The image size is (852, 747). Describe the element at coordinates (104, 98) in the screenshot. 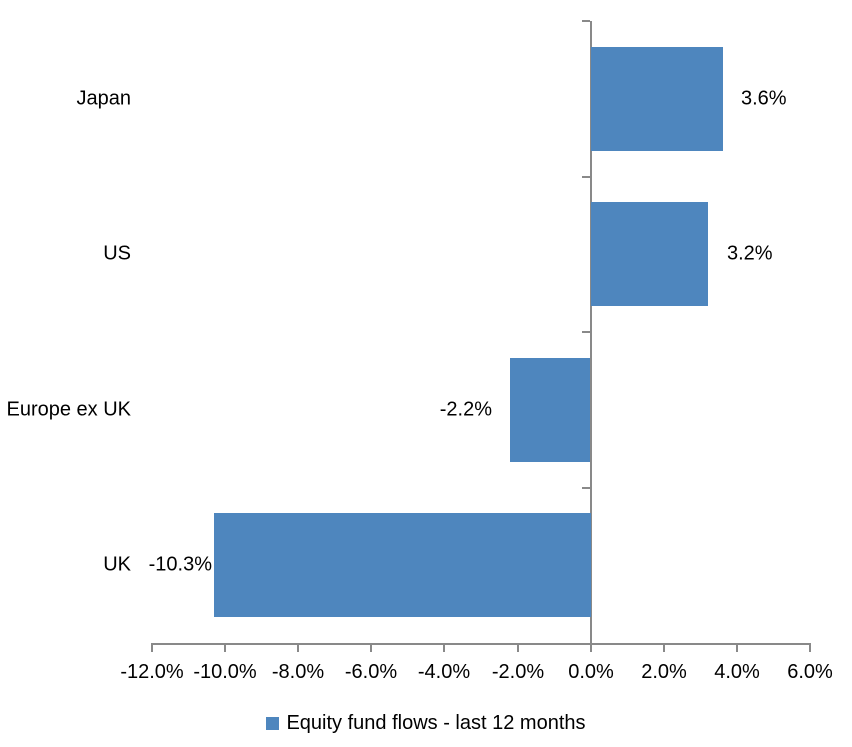

I see `category-label: Japan` at that location.